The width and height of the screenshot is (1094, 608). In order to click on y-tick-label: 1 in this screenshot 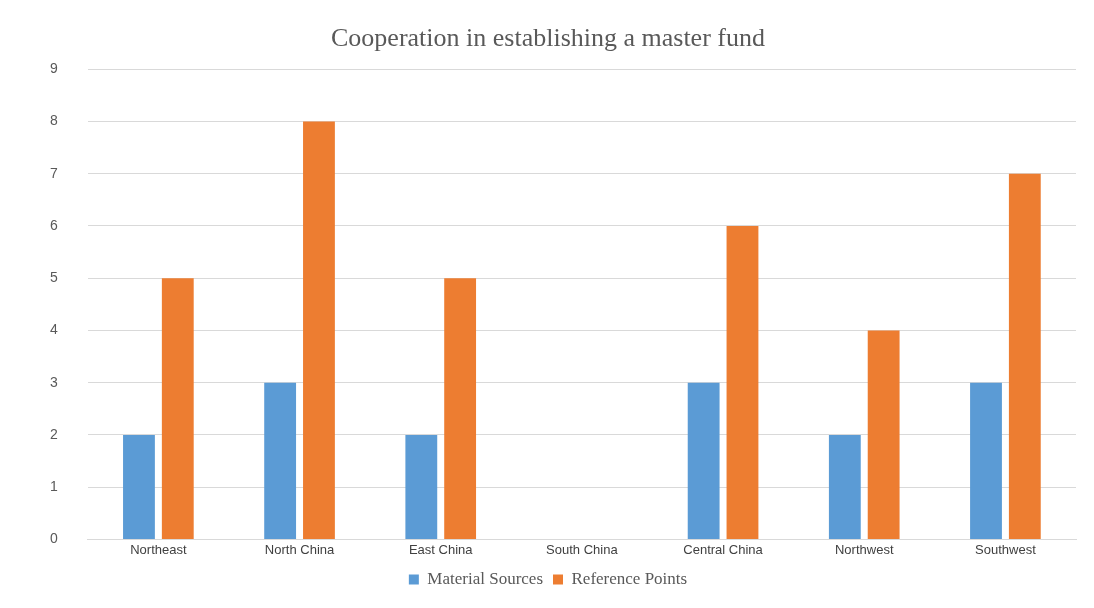, I will do `click(53, 486)`.